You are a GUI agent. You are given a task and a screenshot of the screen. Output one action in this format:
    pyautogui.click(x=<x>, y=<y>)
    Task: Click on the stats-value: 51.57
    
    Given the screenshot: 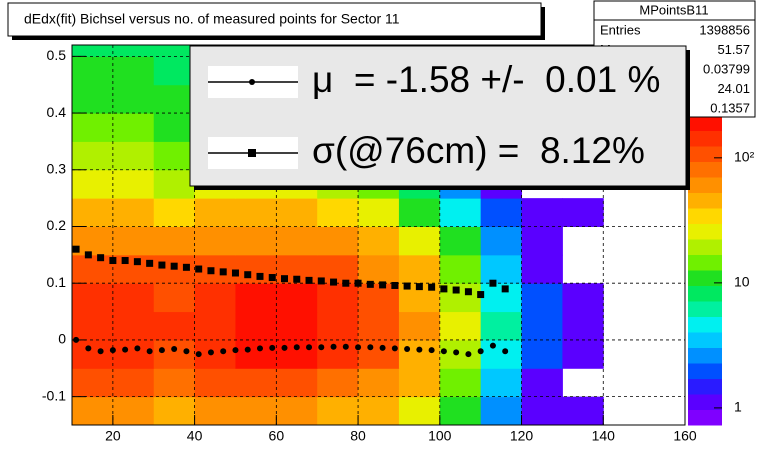 What is the action you would take?
    pyautogui.click(x=733, y=49)
    